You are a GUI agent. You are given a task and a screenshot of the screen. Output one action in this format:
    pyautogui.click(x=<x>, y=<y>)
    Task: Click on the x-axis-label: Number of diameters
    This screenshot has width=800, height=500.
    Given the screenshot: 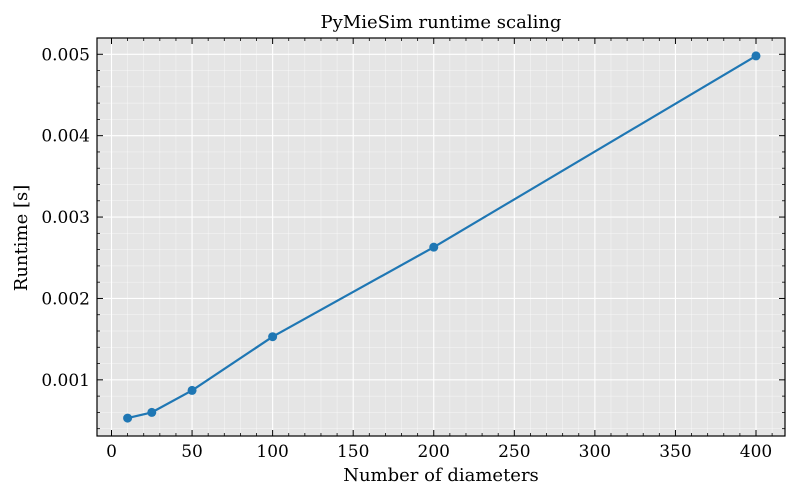 What is the action you would take?
    pyautogui.click(x=441, y=475)
    